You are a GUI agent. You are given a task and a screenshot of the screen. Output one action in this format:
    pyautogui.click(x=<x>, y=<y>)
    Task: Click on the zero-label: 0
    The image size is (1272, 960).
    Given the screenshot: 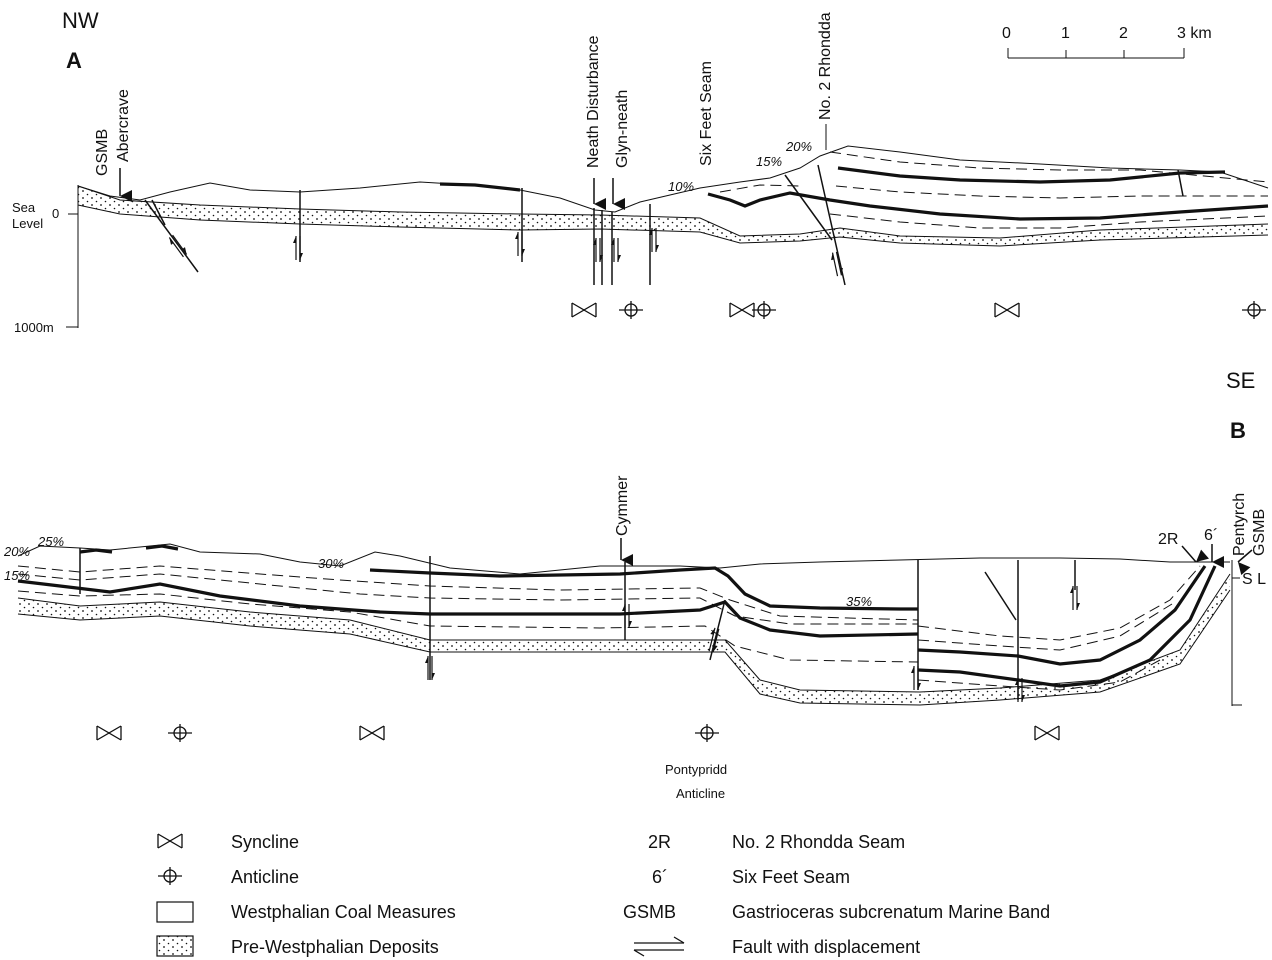 What is the action you would take?
    pyautogui.click(x=55, y=213)
    